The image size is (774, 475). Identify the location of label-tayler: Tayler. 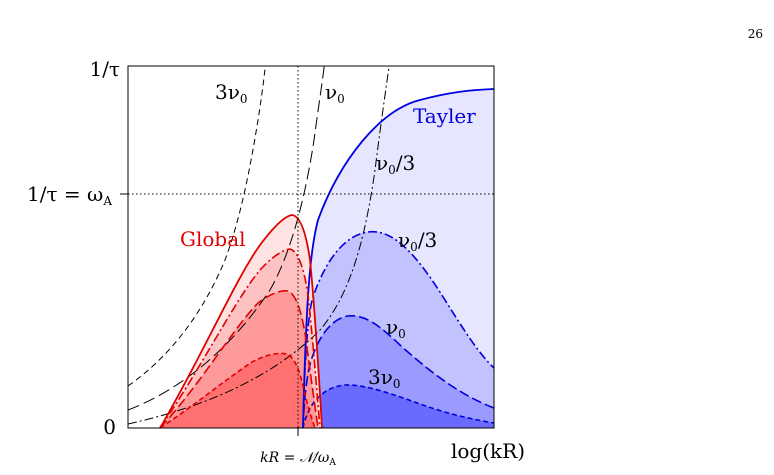
(444, 116).